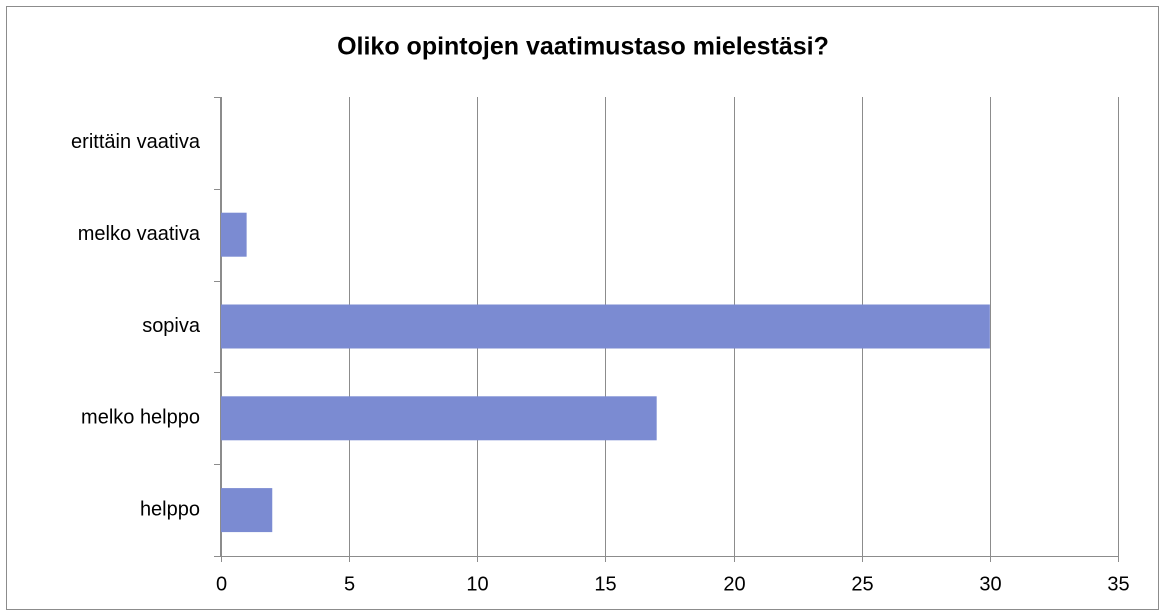 The height and width of the screenshot is (616, 1165). I want to click on x-tick-label: 10, so click(477, 584).